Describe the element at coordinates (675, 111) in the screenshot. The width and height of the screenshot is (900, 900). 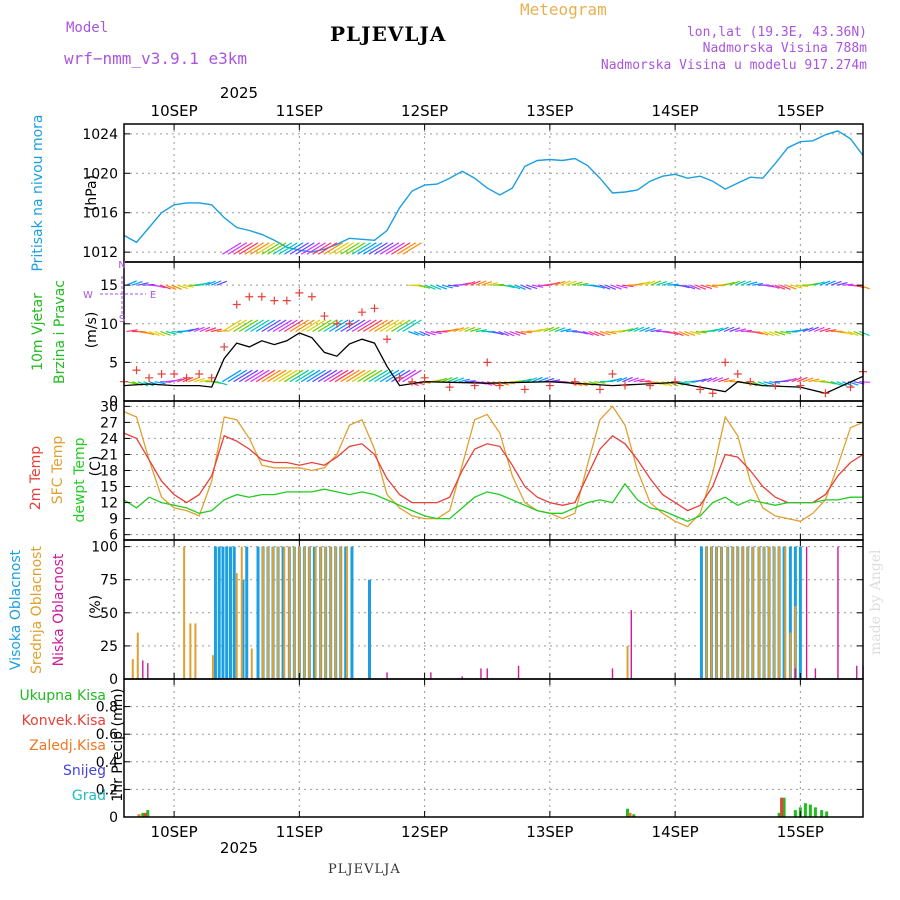
I see `date-label-top: 14SEP` at that location.